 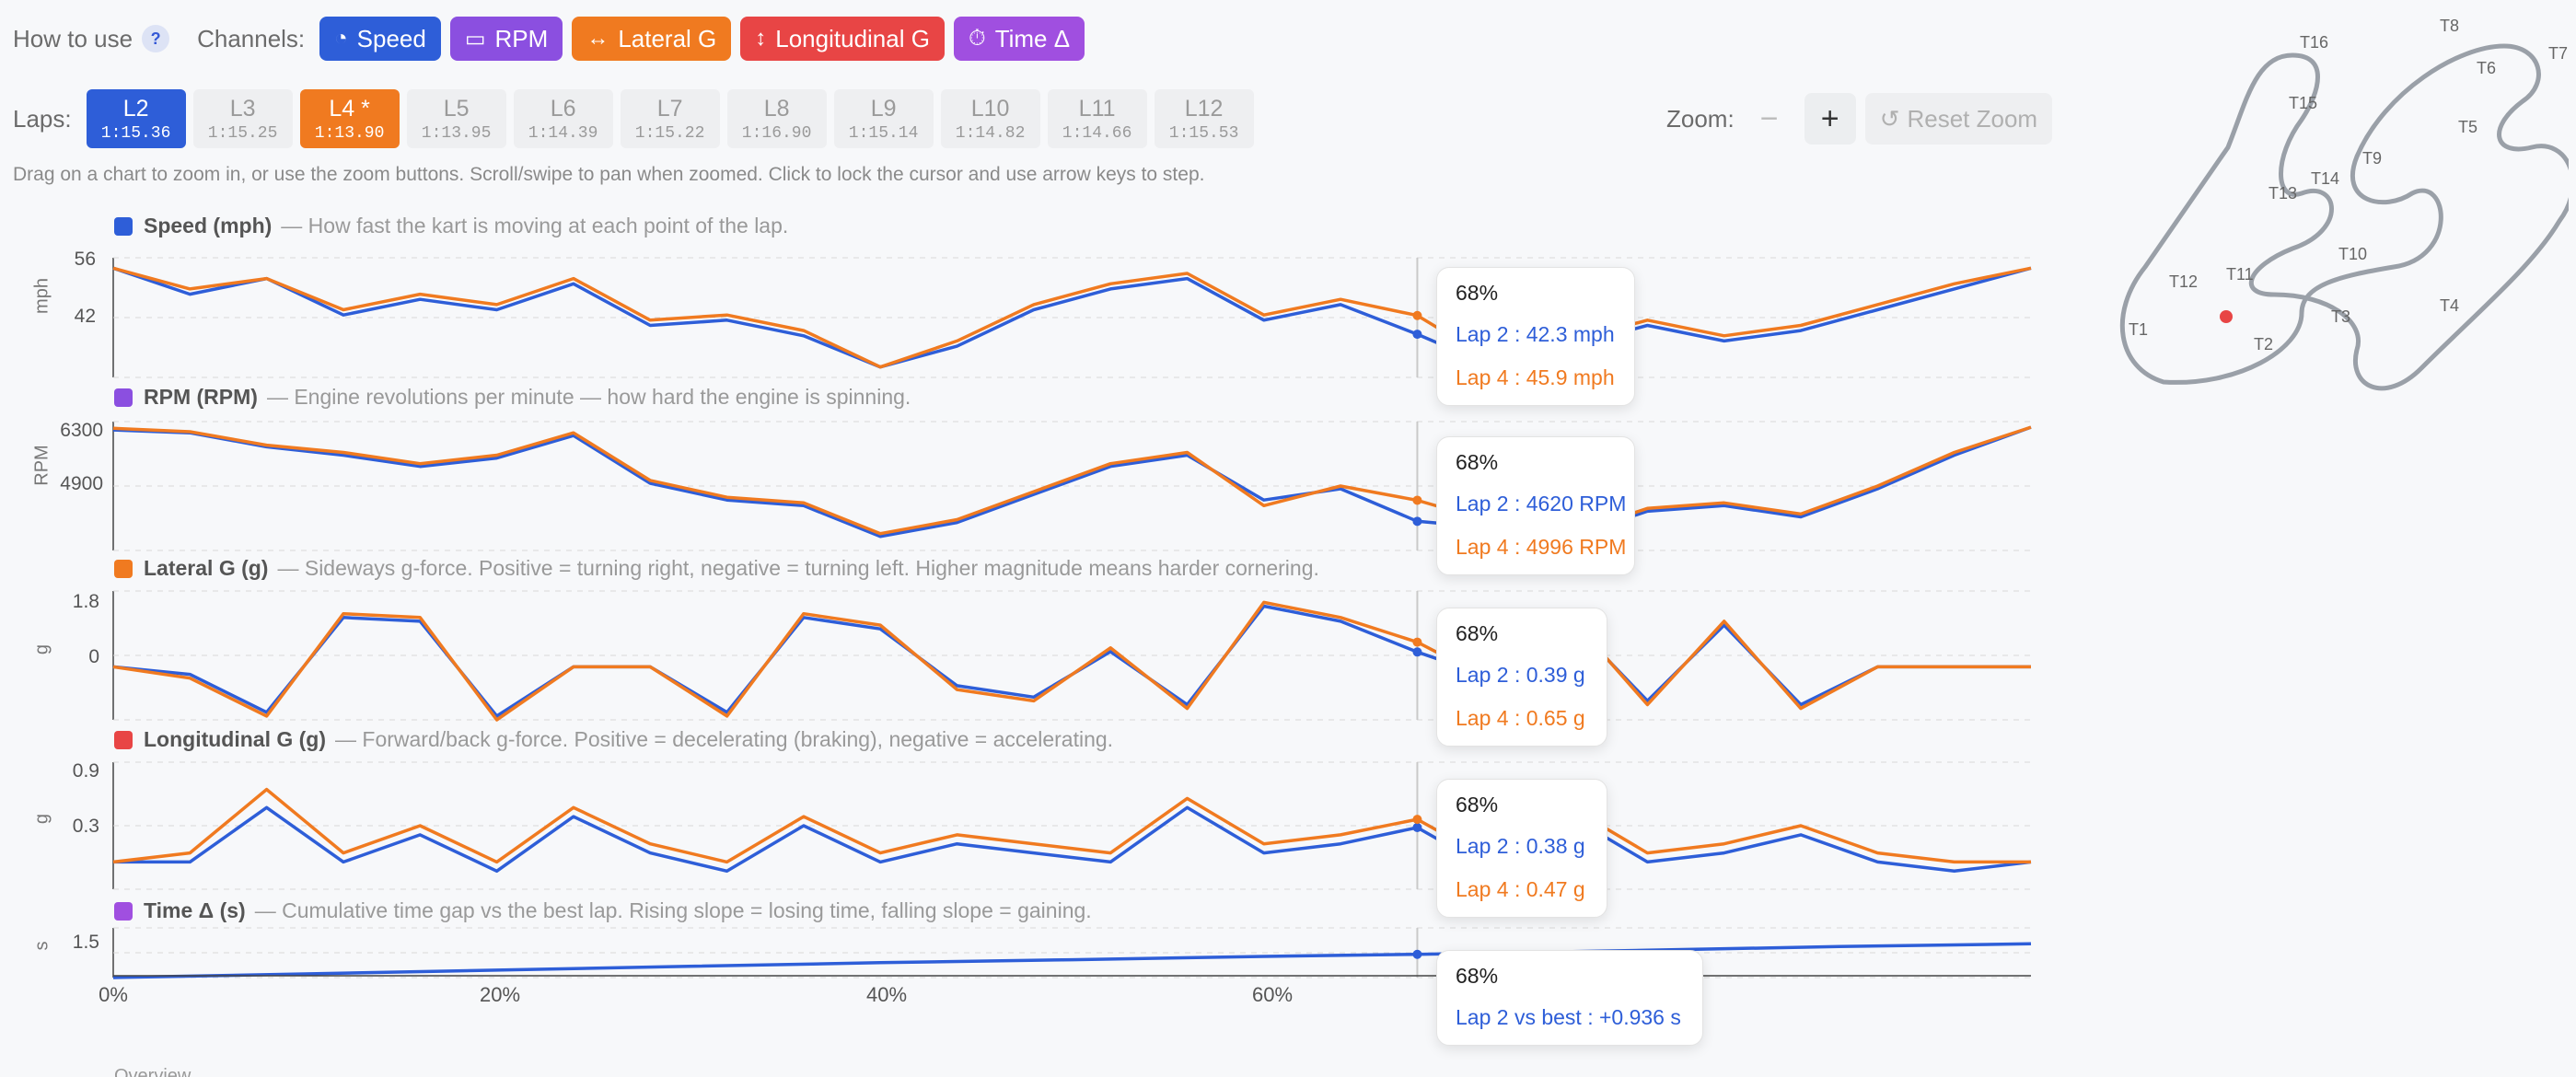 What do you see at coordinates (456, 133) in the screenshot?
I see `lap-time: 1:13.95` at bounding box center [456, 133].